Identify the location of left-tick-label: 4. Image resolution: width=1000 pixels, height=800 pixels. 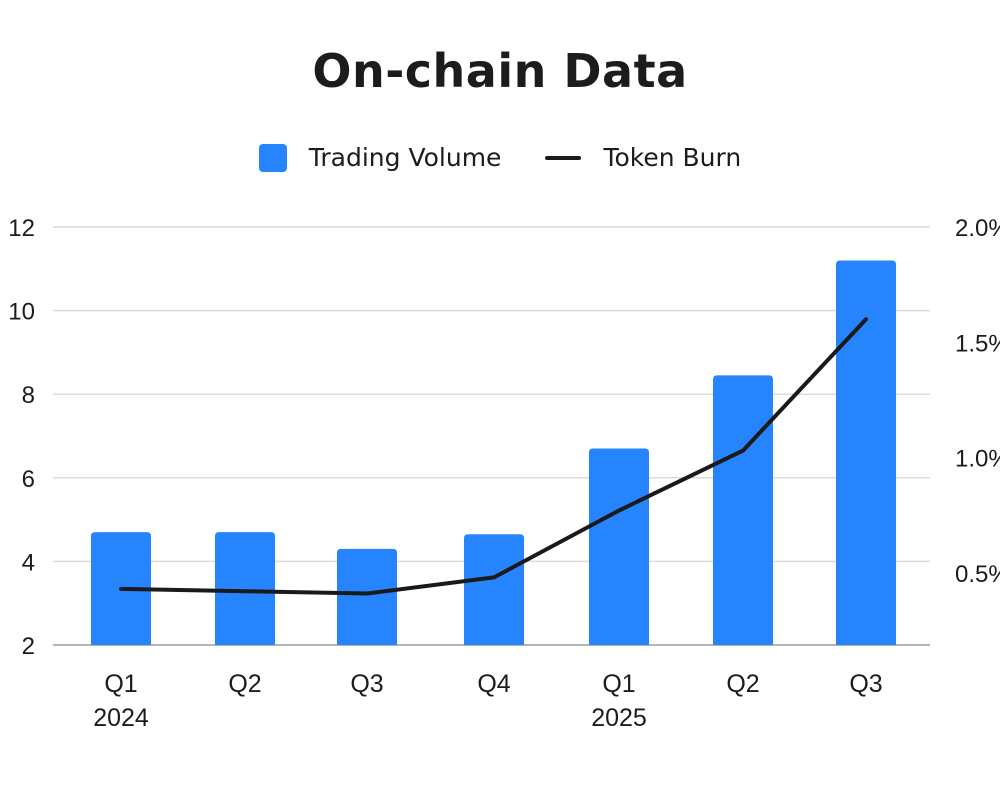
(28, 562).